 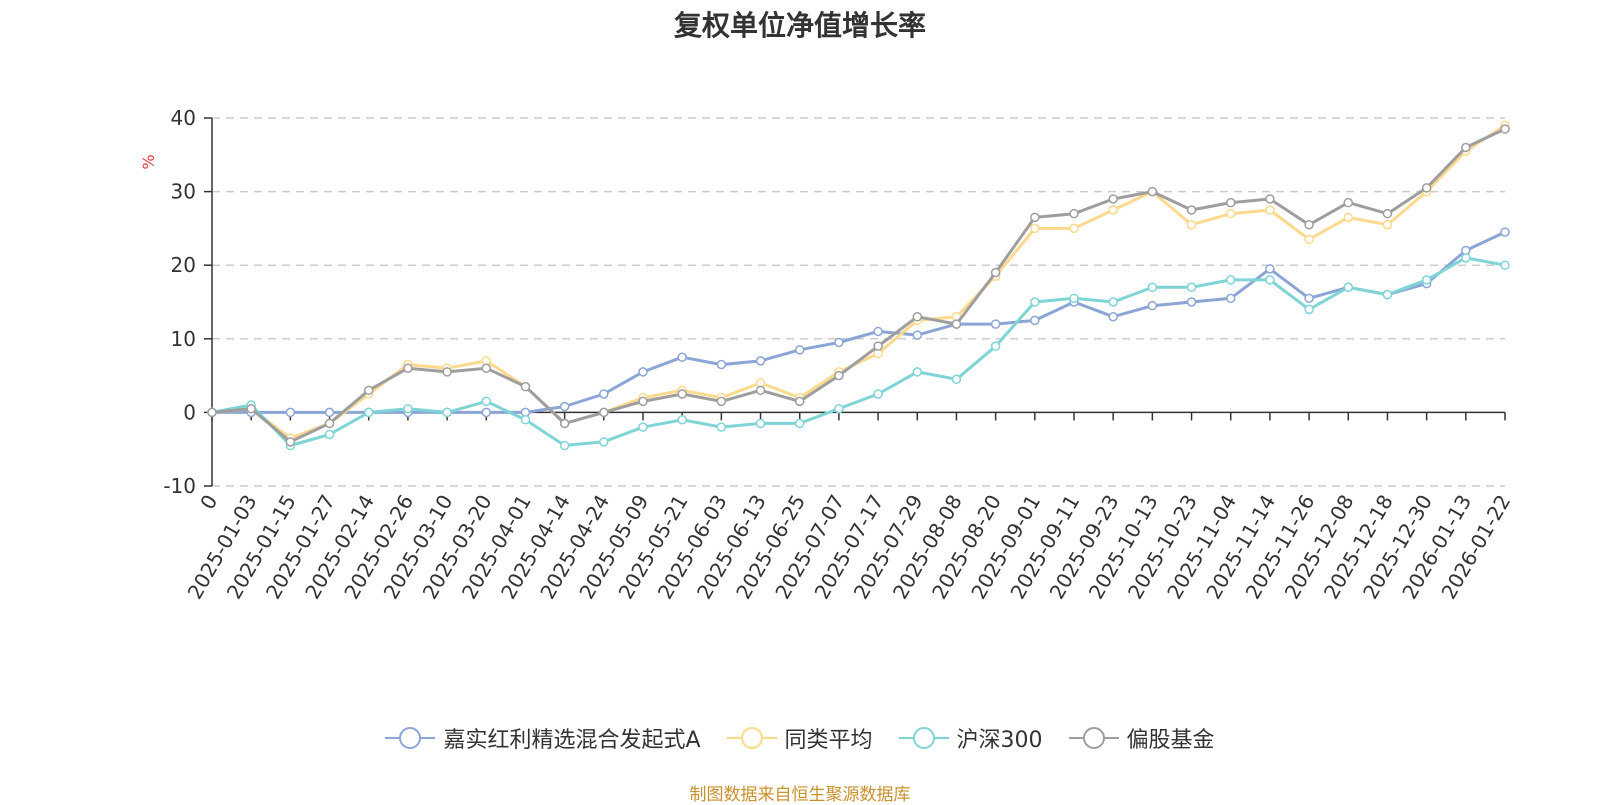 I want to click on legend-item: 嘉实红利精选混合发起式A, so click(x=543, y=738).